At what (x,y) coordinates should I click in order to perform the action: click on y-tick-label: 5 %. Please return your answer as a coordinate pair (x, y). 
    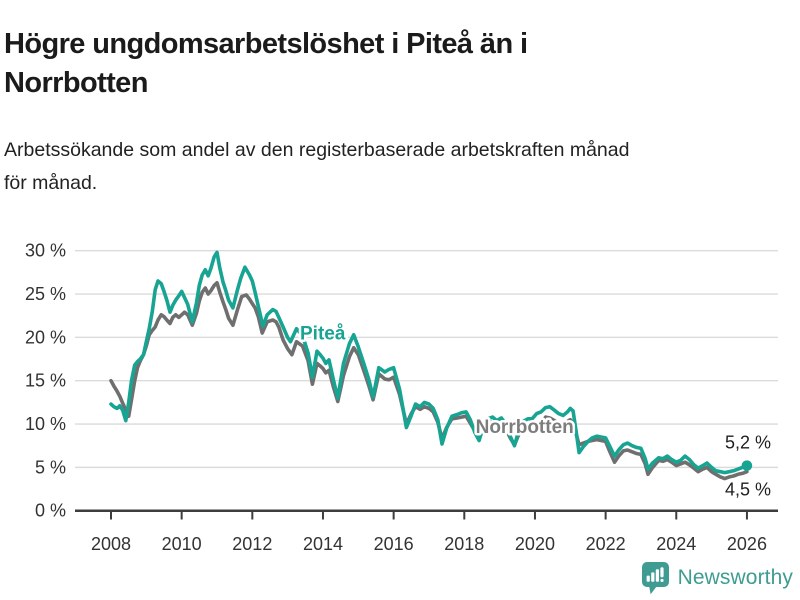
    Looking at the image, I should click on (50, 467).